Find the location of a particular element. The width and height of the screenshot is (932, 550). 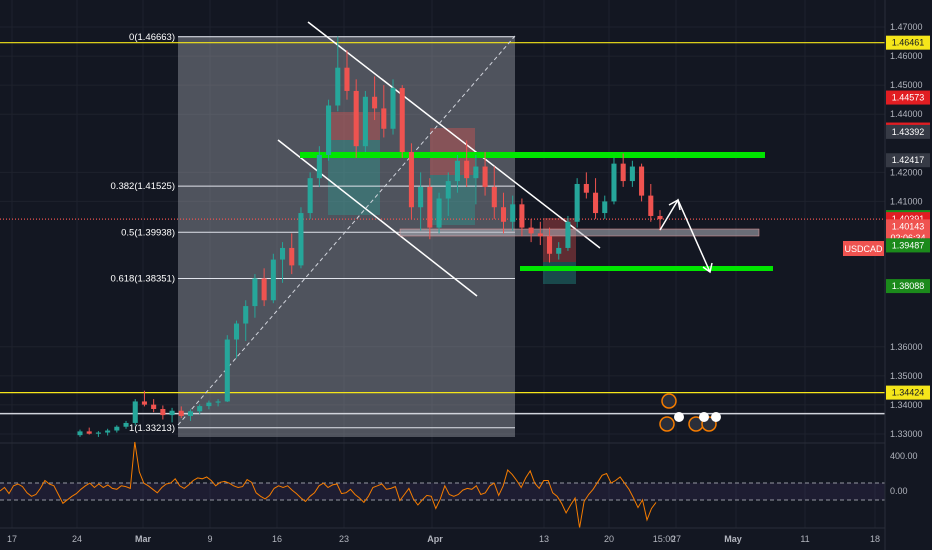

time-tick-label: 27 is located at coordinates (676, 539).